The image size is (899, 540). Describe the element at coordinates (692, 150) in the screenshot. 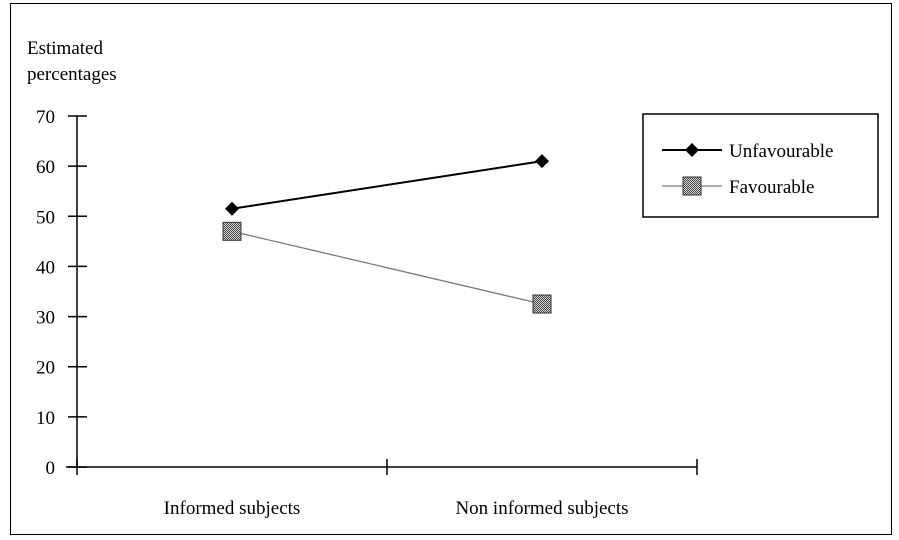

I see `legend-marker-unfavourable` at that location.